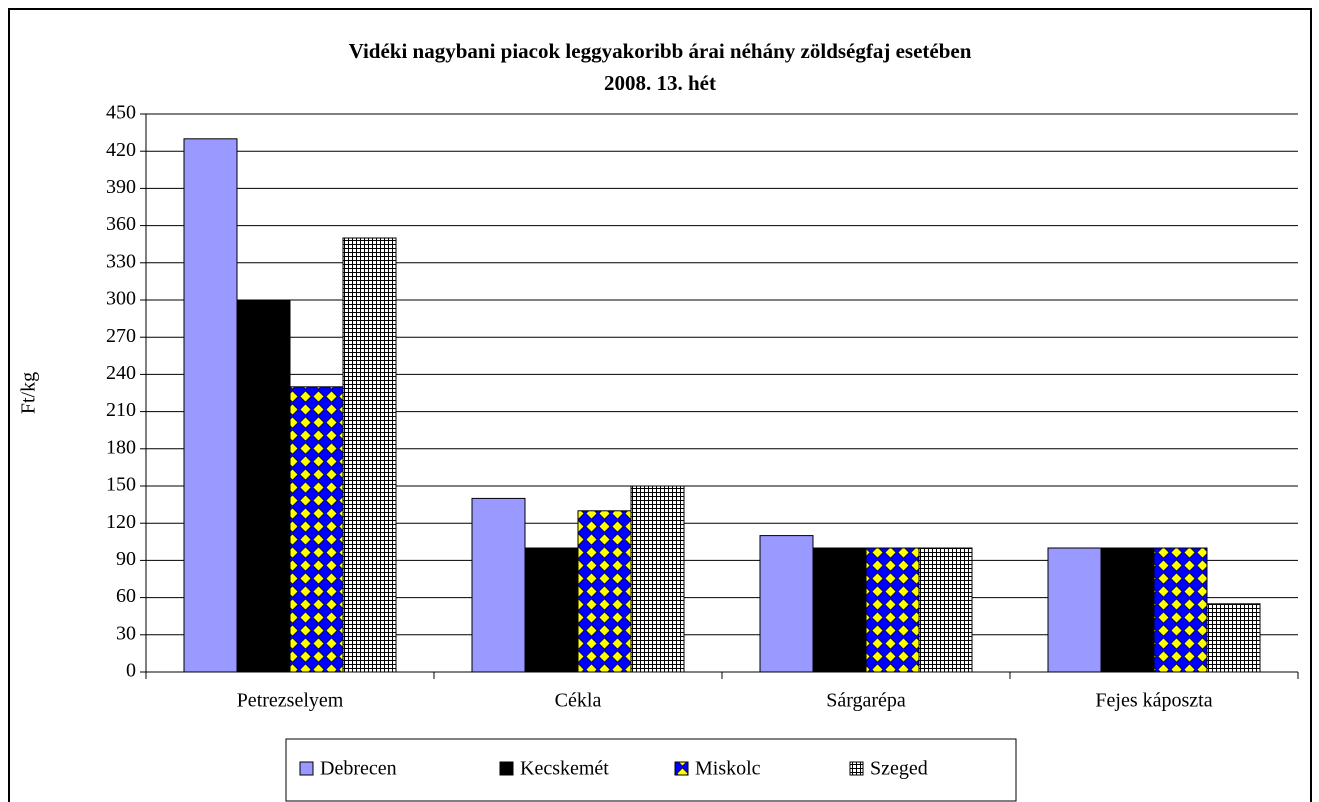 This screenshot has height=802, width=1319. I want to click on legend-label: Szeged, so click(899, 769).